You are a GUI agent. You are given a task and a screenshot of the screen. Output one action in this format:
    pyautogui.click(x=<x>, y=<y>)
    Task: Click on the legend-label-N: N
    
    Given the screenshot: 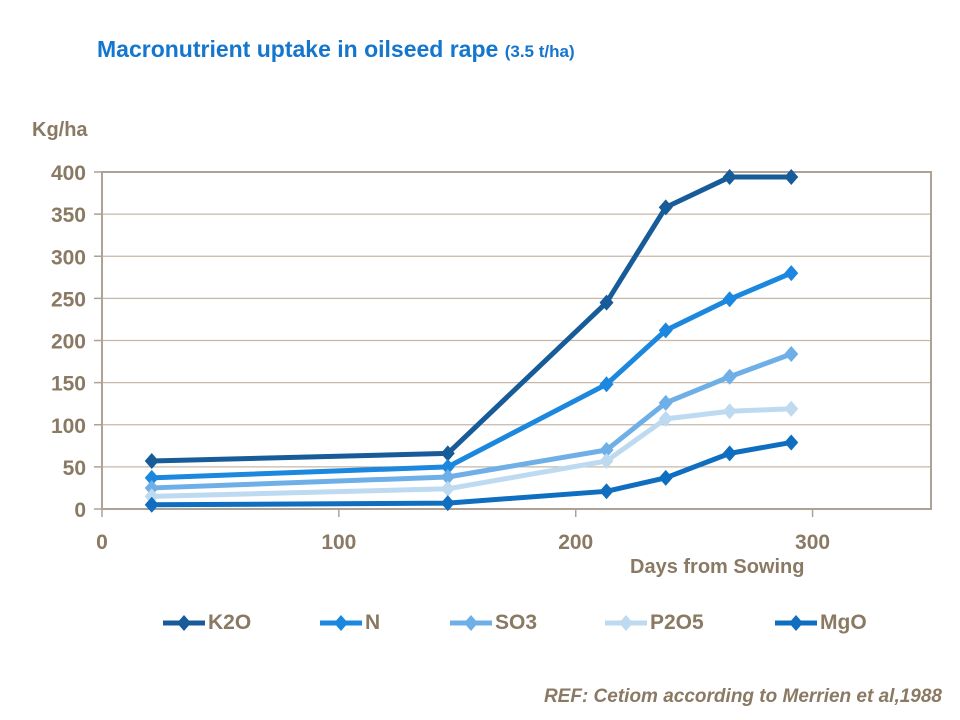 What is the action you would take?
    pyautogui.click(x=373, y=622)
    